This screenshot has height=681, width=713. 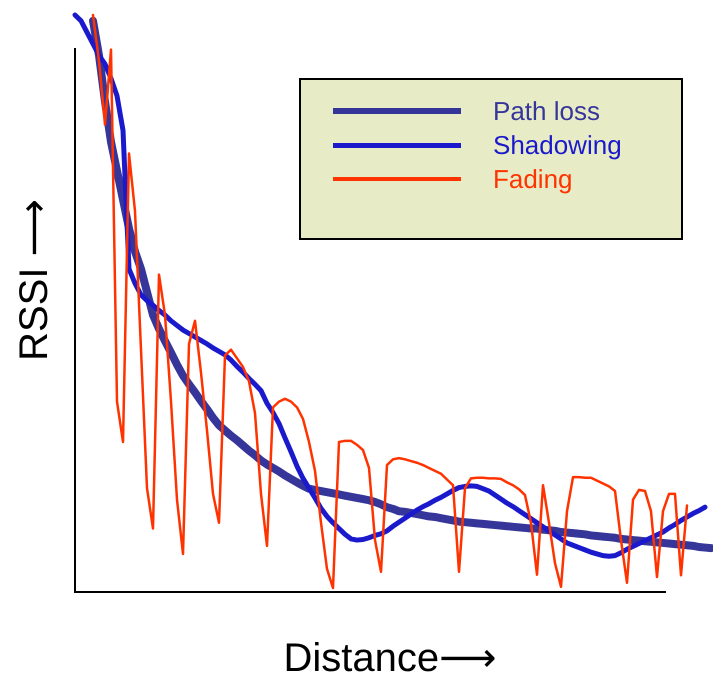 I want to click on y-axis-title: RSSI ⟶, so click(x=34, y=280).